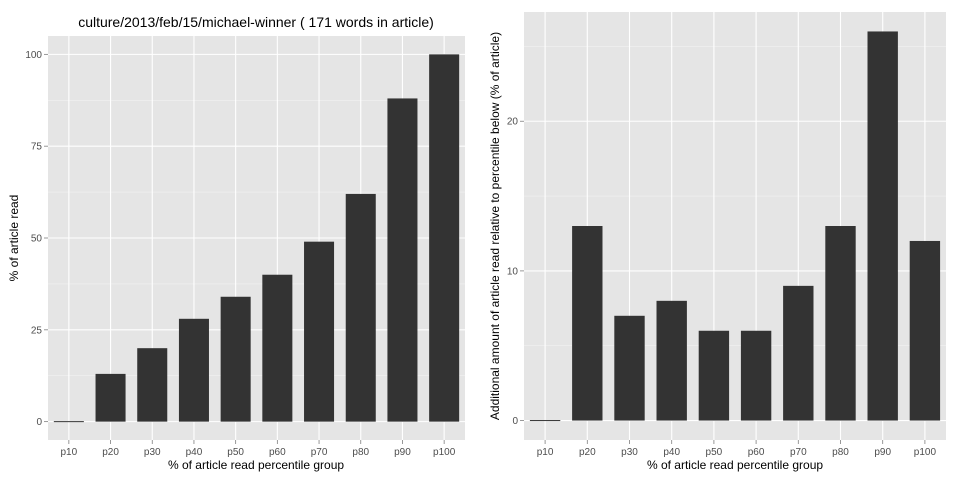  What do you see at coordinates (37, 330) in the screenshot?
I see `y-tick-label: 25` at bounding box center [37, 330].